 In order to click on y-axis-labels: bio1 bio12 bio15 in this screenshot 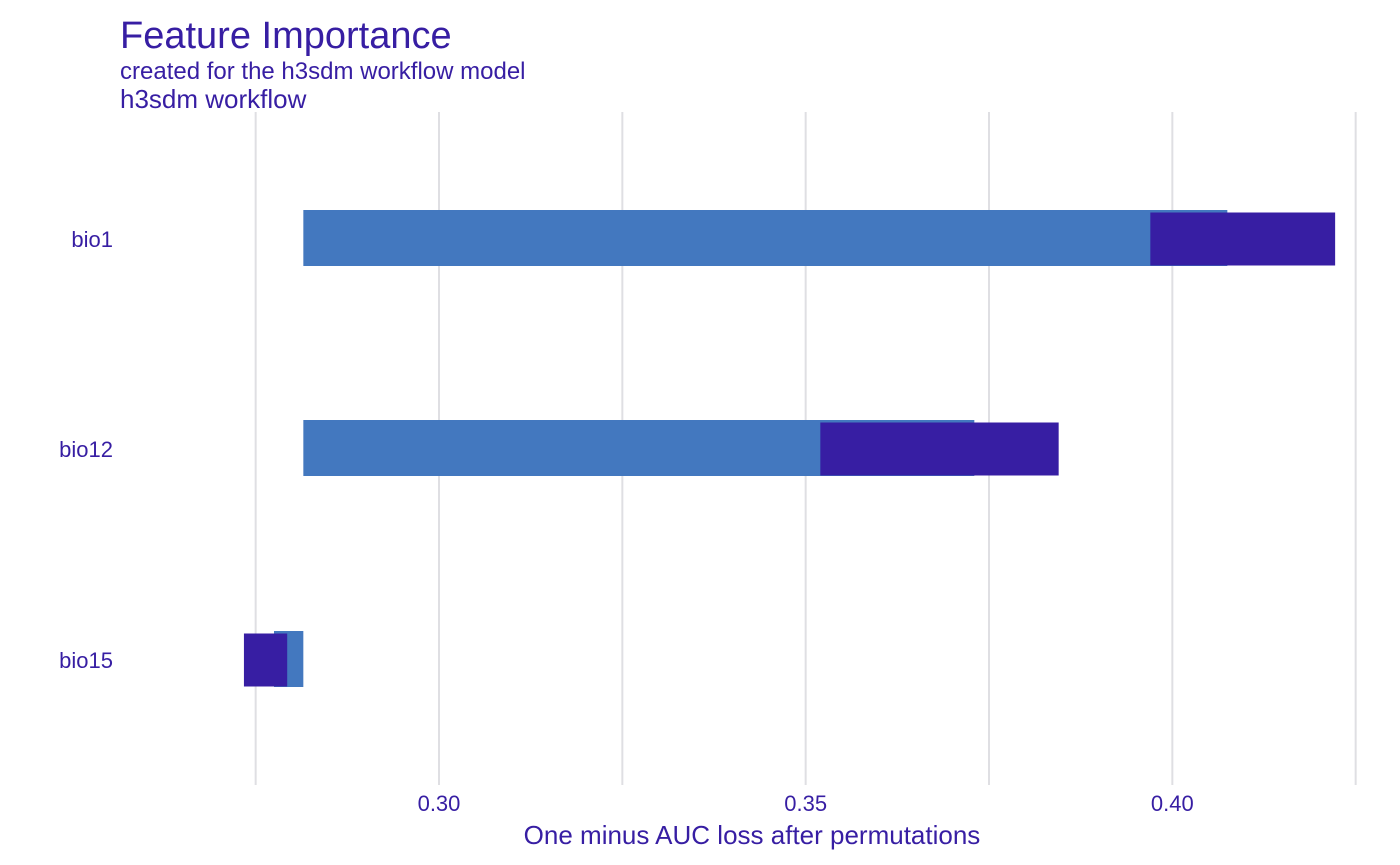, I will do `click(86, 450)`.